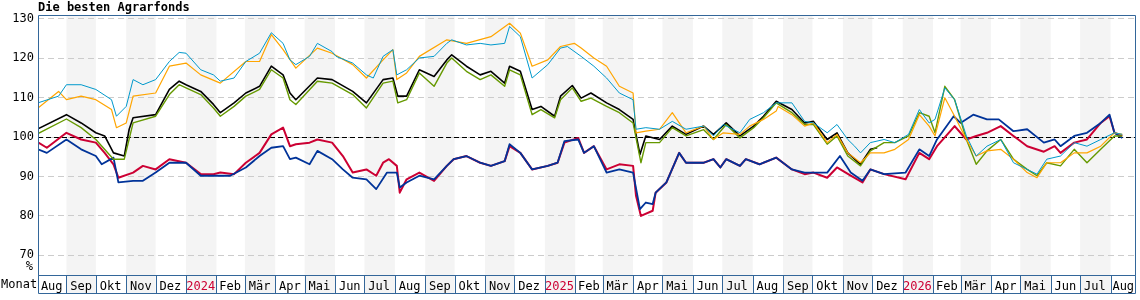 The height and width of the screenshot is (300, 1140). Describe the element at coordinates (201, 286) in the screenshot. I see `x-tick-label: 2024` at that location.